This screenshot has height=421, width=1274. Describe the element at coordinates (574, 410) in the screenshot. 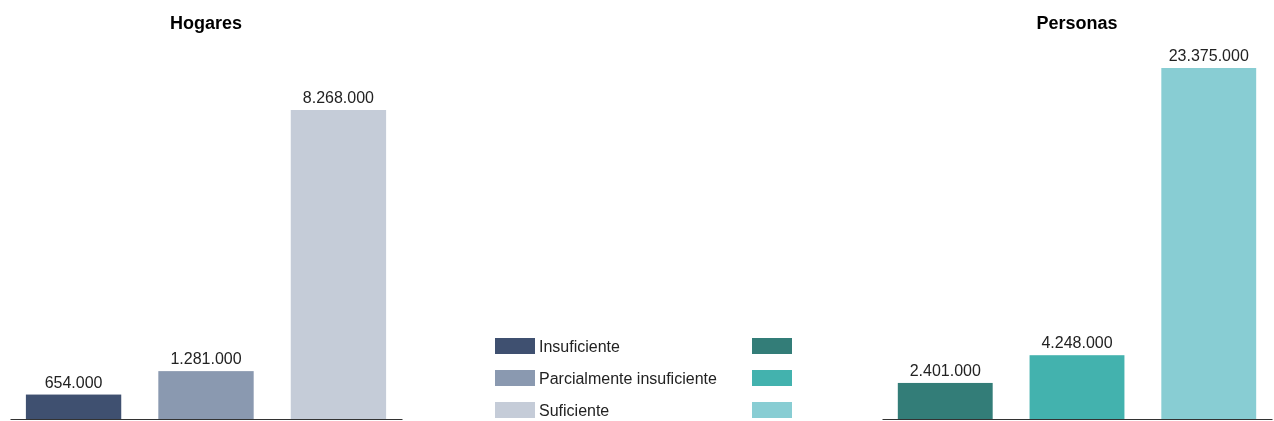

I see `legend-label: Suficiente` at that location.